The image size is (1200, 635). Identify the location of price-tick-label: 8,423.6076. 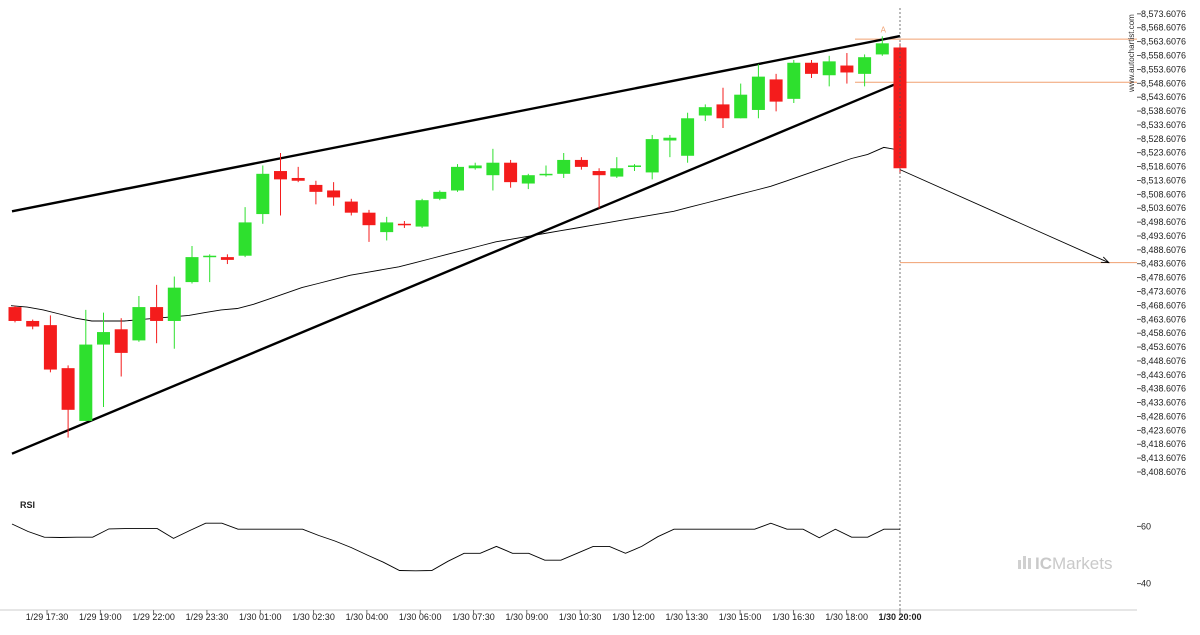
(1163, 430).